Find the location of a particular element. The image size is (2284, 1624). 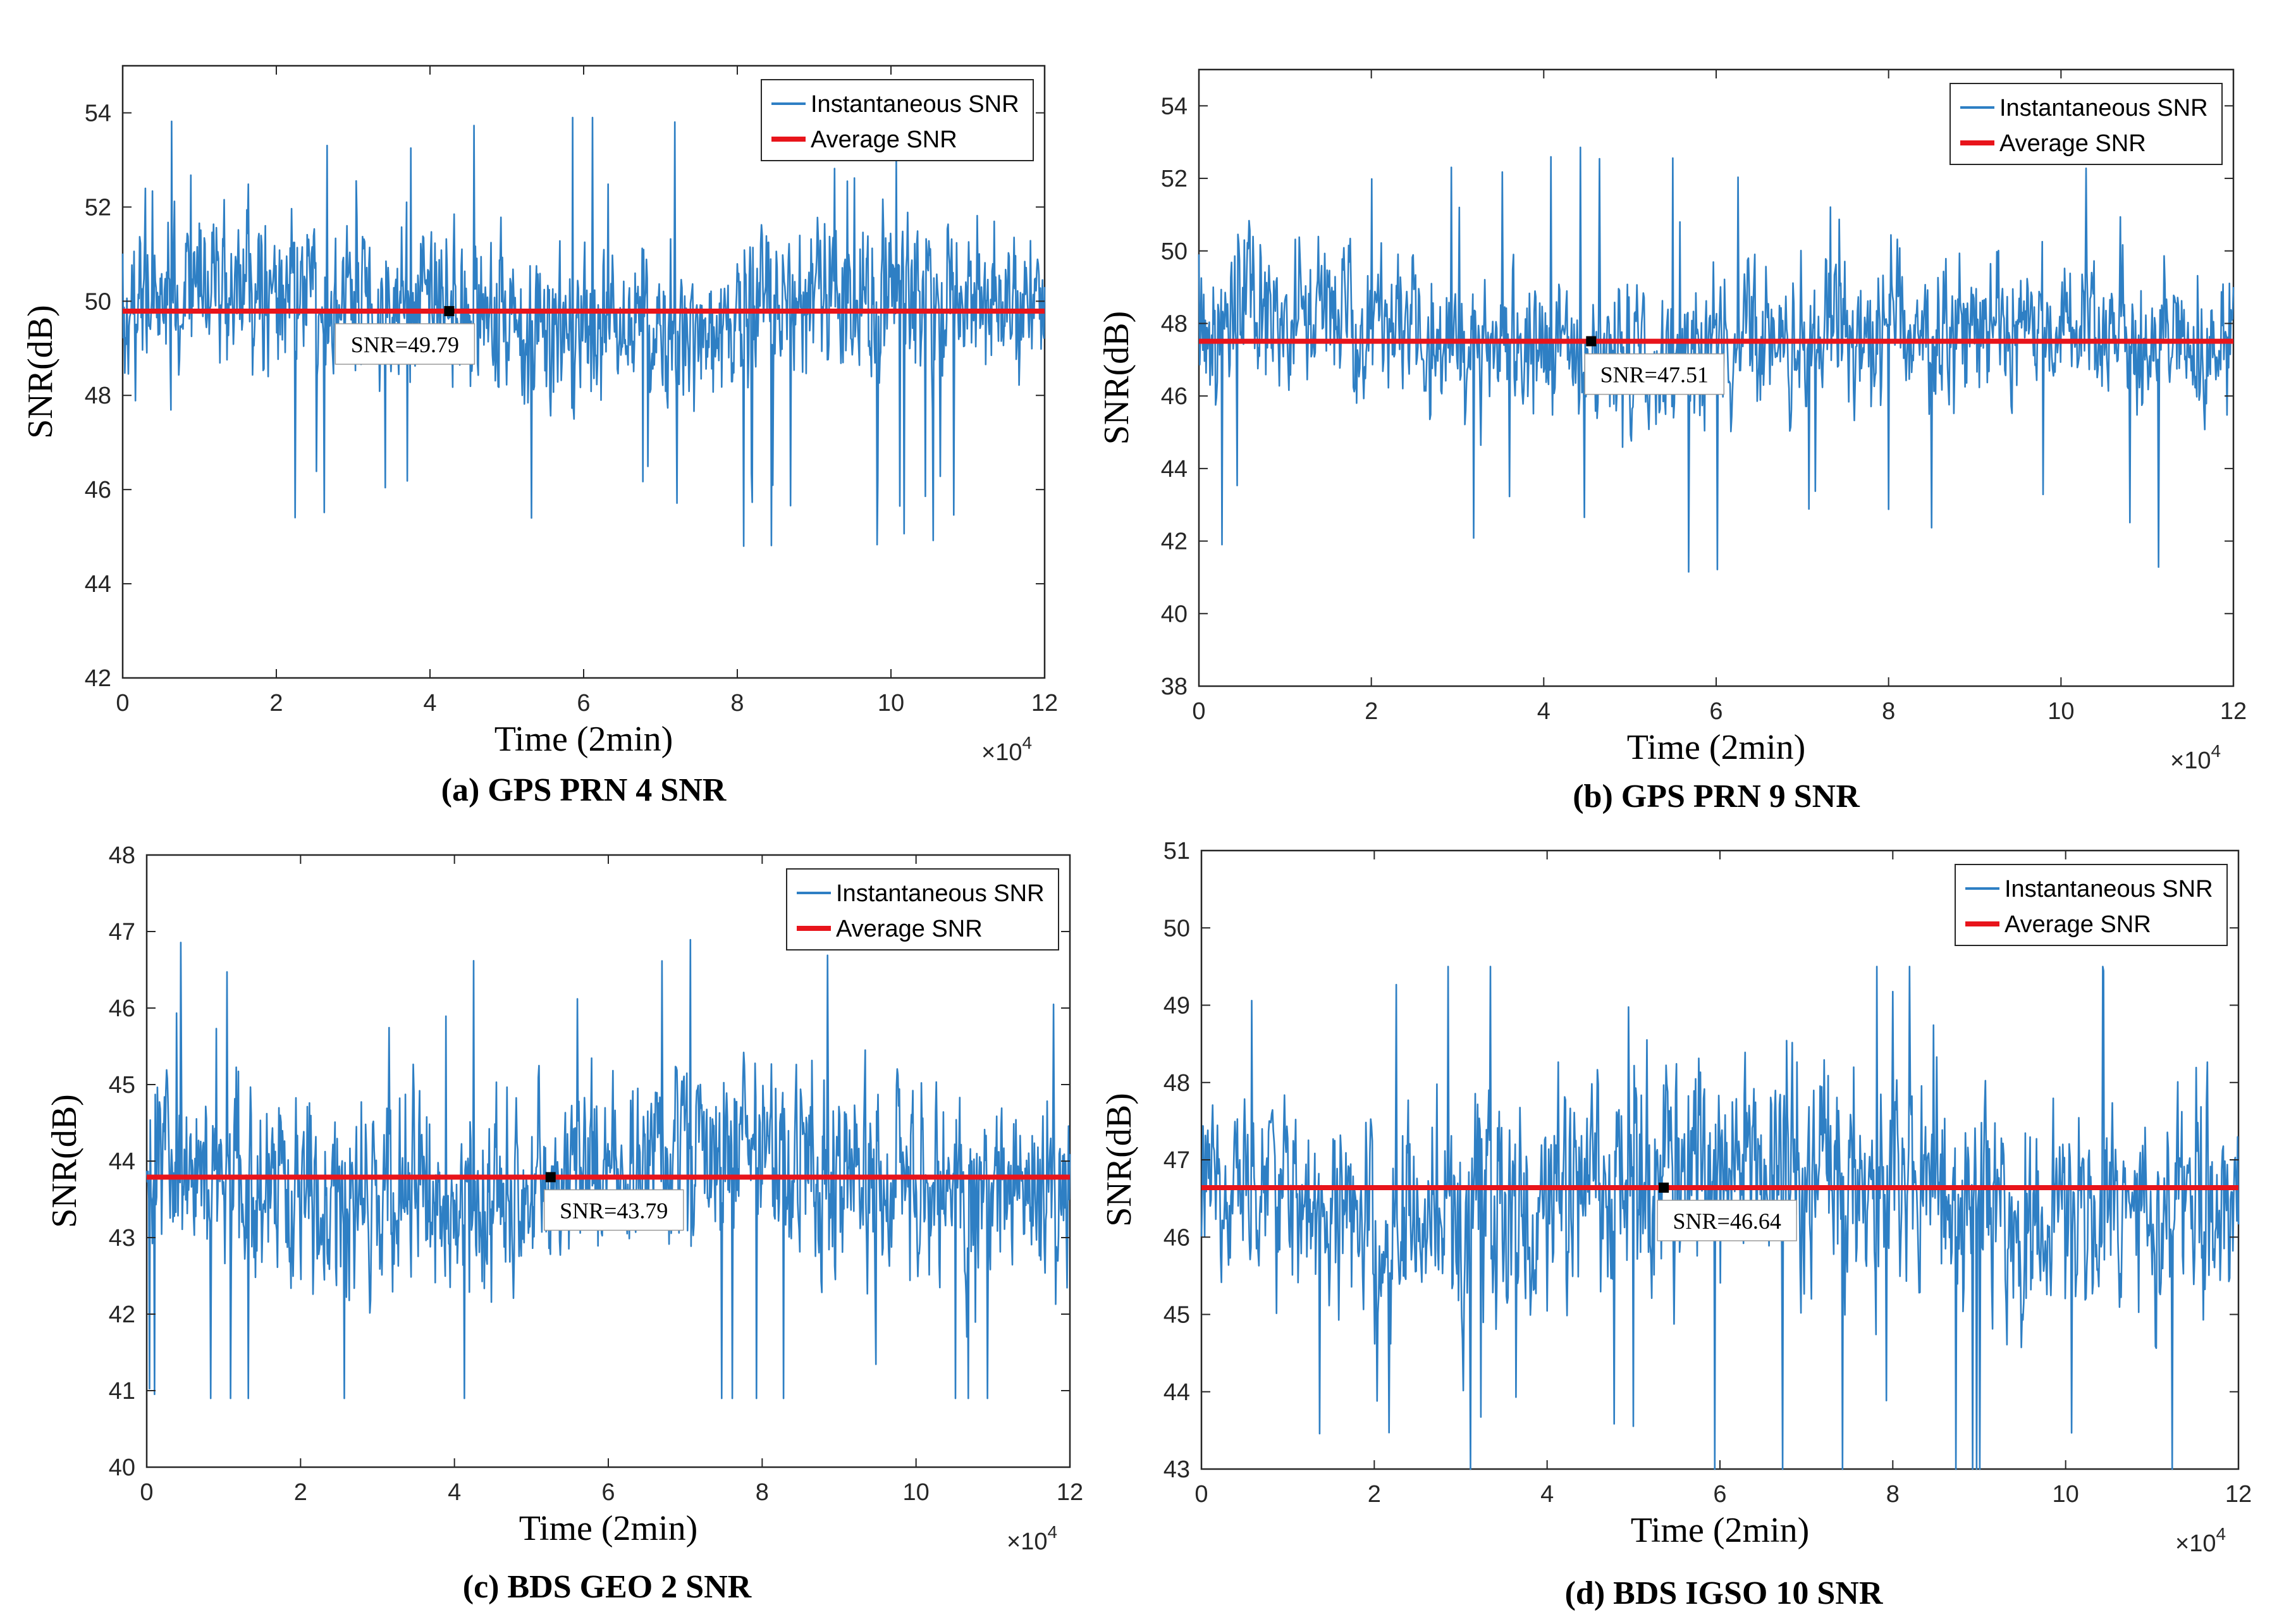

datatip-label-c: SNR=43.79 is located at coordinates (614, 1210).